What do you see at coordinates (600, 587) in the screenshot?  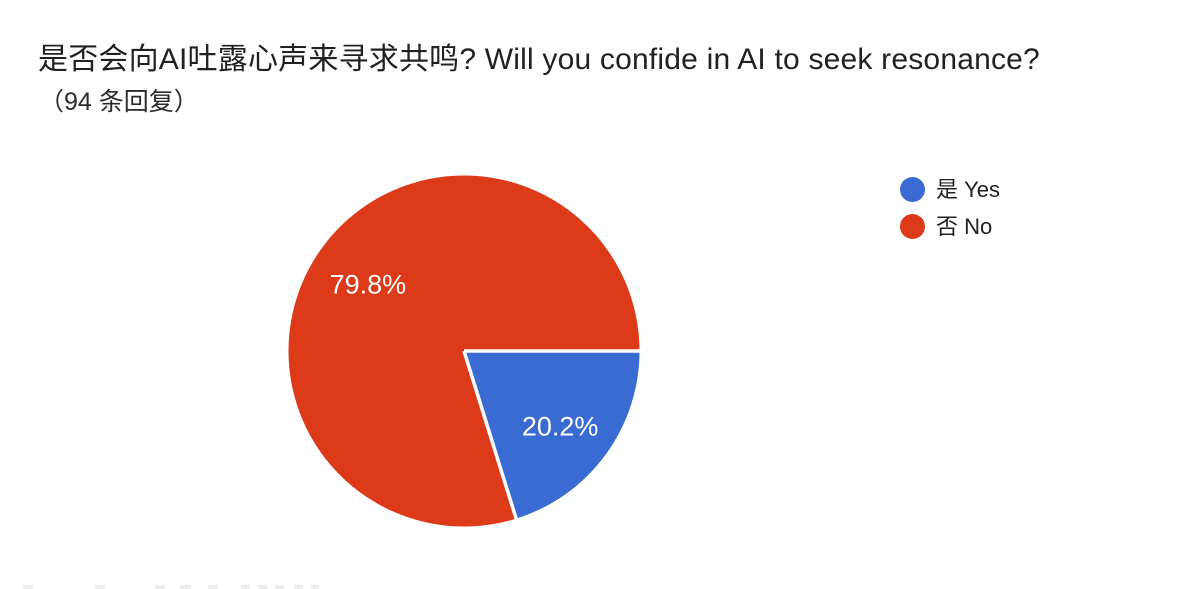 I see `clipped-next-section` at bounding box center [600, 587].